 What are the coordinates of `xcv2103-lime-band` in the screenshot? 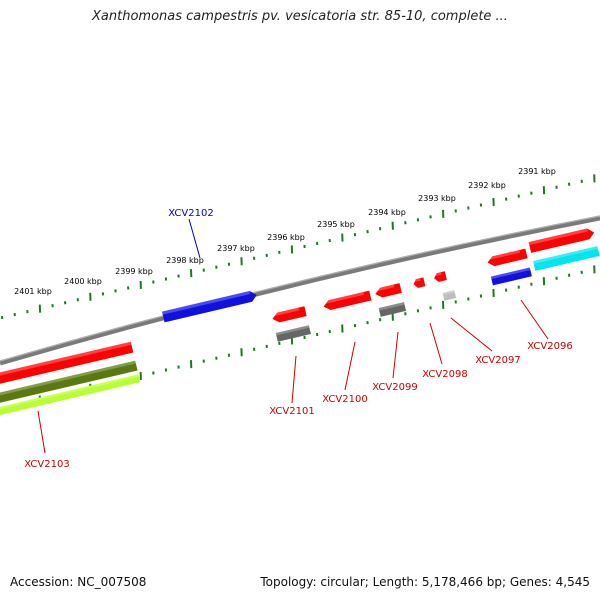 It's located at (70, 395).